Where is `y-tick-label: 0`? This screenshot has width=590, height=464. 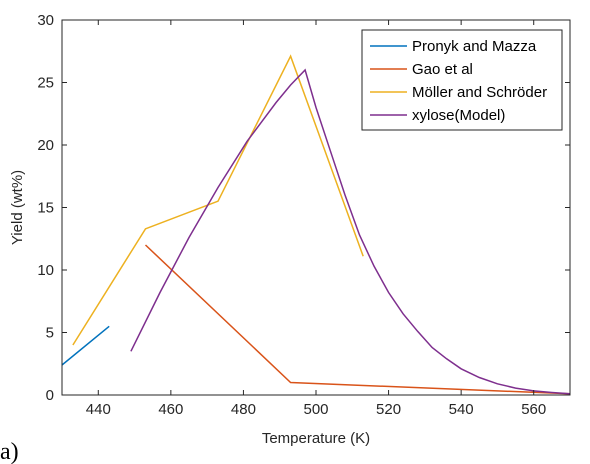 y-tick-label: 0 is located at coordinates (50, 395).